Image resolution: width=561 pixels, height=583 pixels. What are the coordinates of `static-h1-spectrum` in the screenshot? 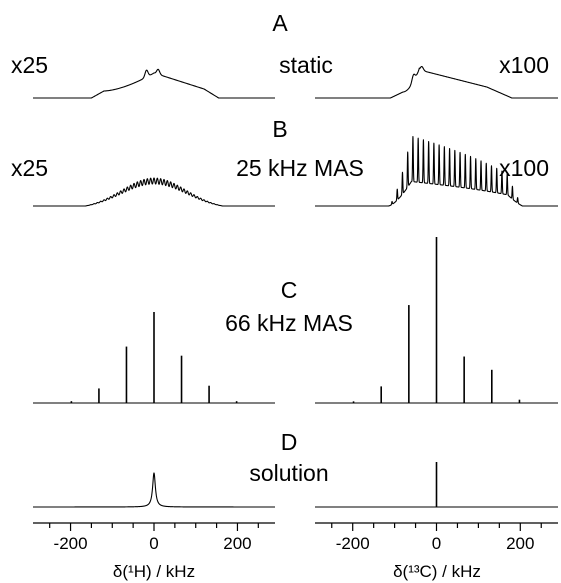 It's located at (154, 83).